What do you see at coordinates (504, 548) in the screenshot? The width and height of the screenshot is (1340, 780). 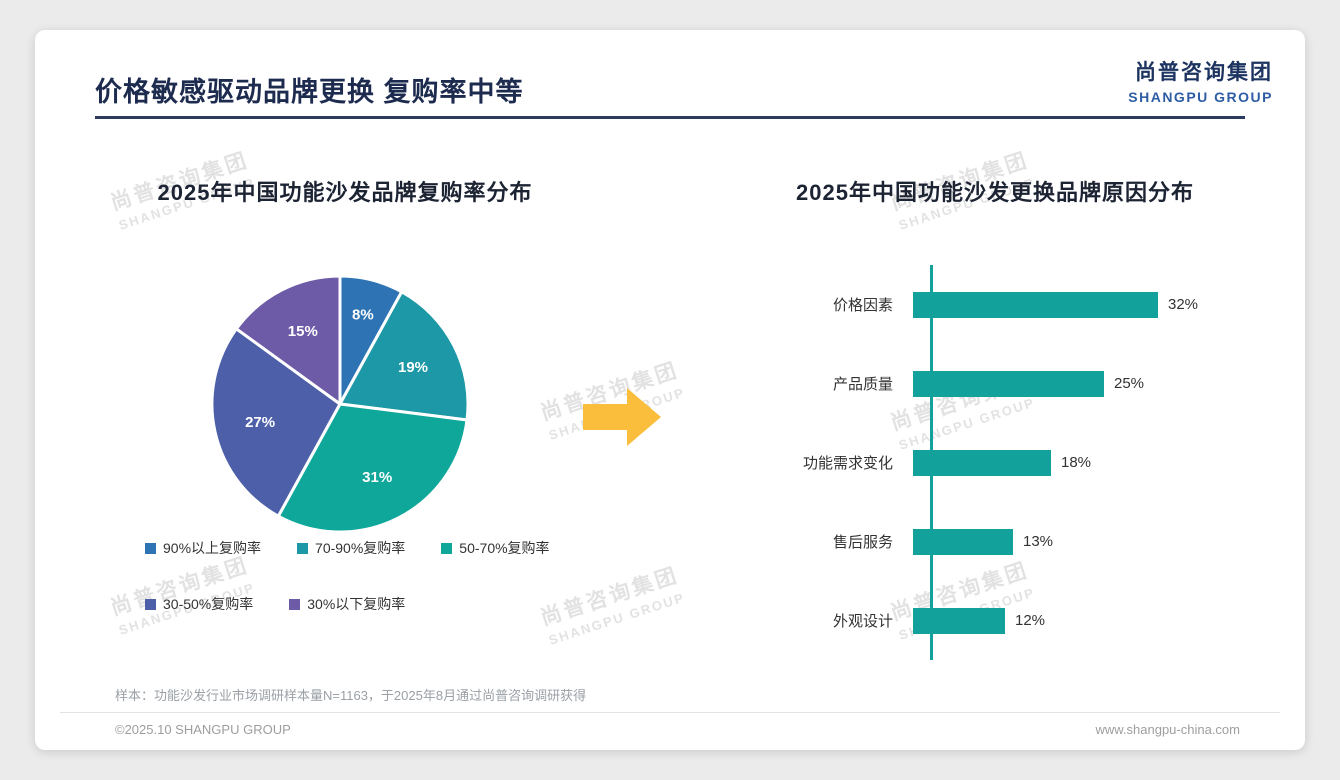 I see `legend-label: 50-70%复购率` at bounding box center [504, 548].